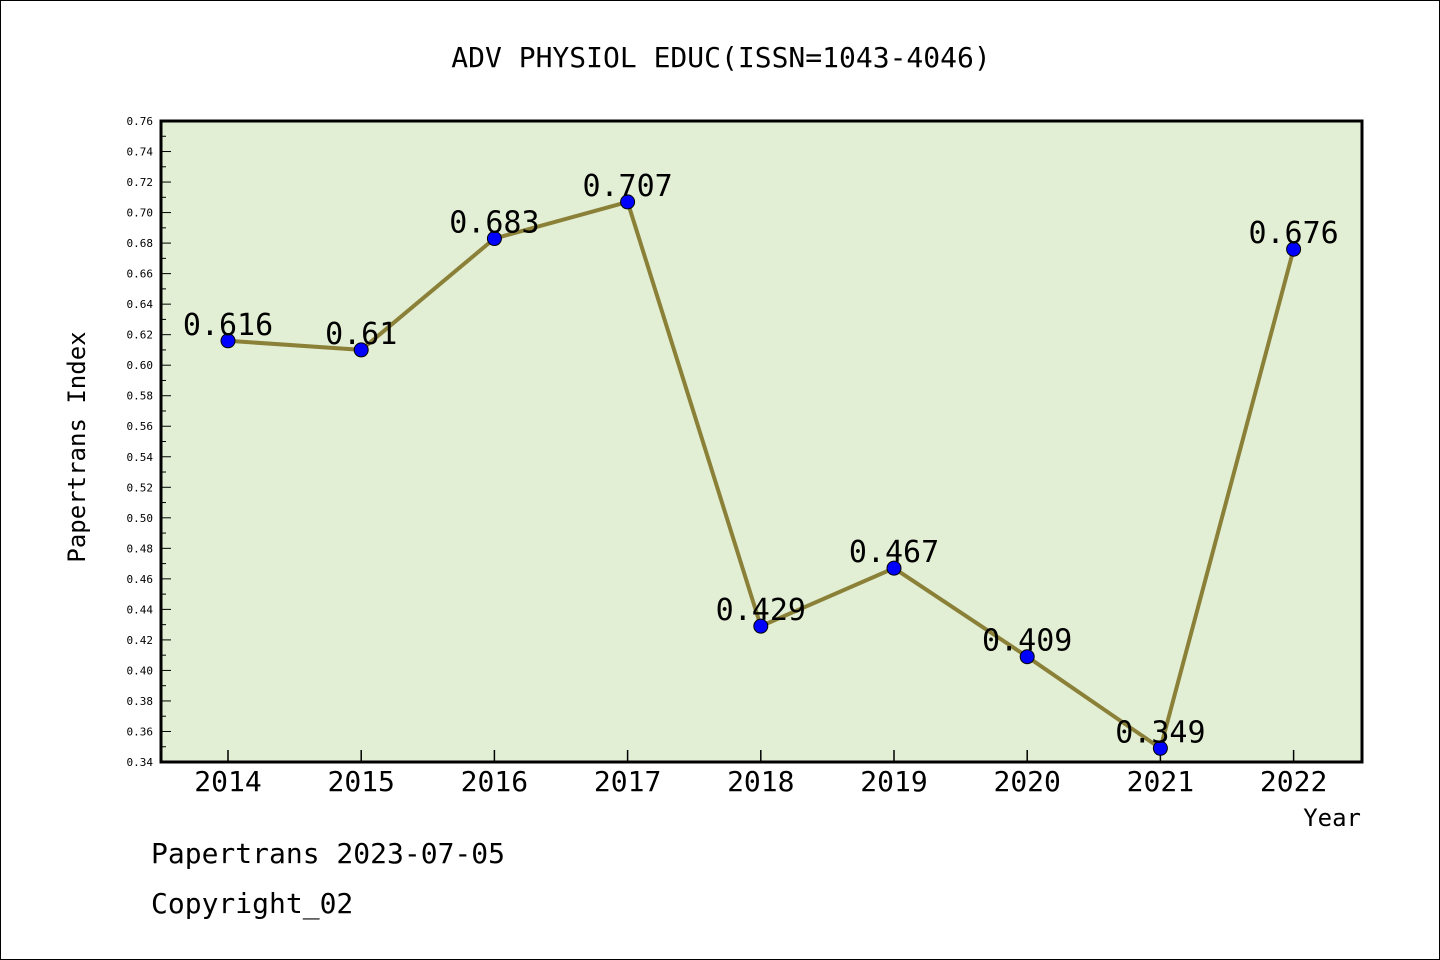  What do you see at coordinates (1026, 781) in the screenshot?
I see `x-tick-label: 2020` at bounding box center [1026, 781].